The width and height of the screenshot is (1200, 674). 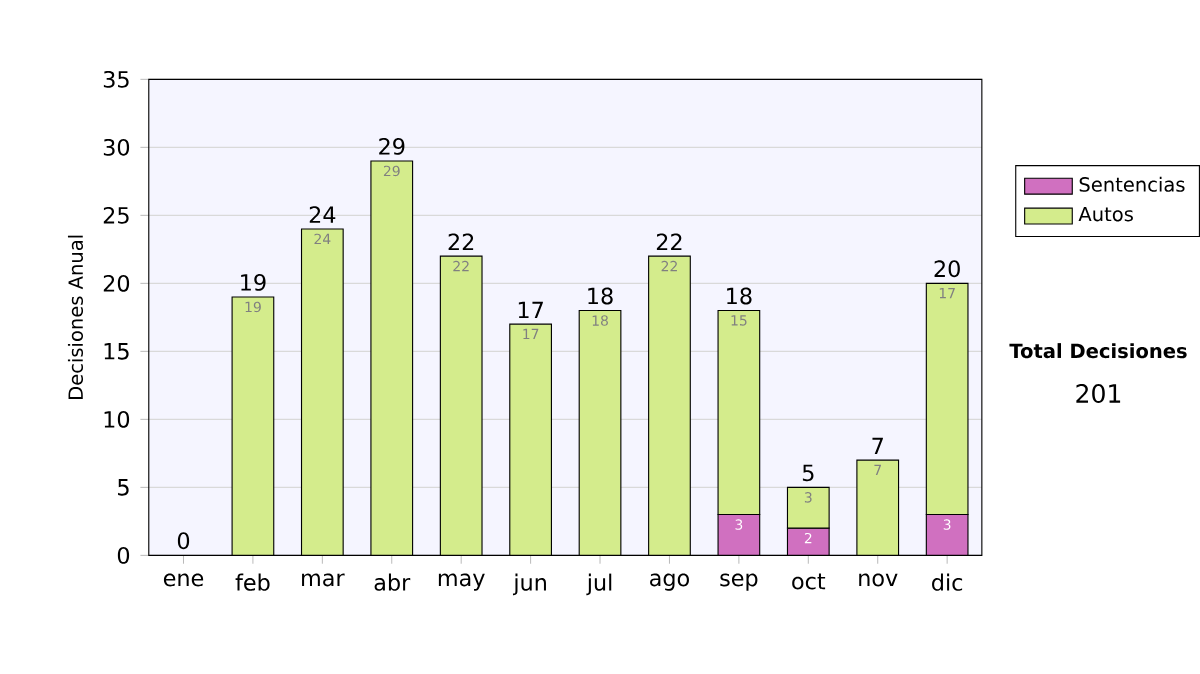 What do you see at coordinates (739, 582) in the screenshot?
I see `x-tick-label: sep` at bounding box center [739, 582].